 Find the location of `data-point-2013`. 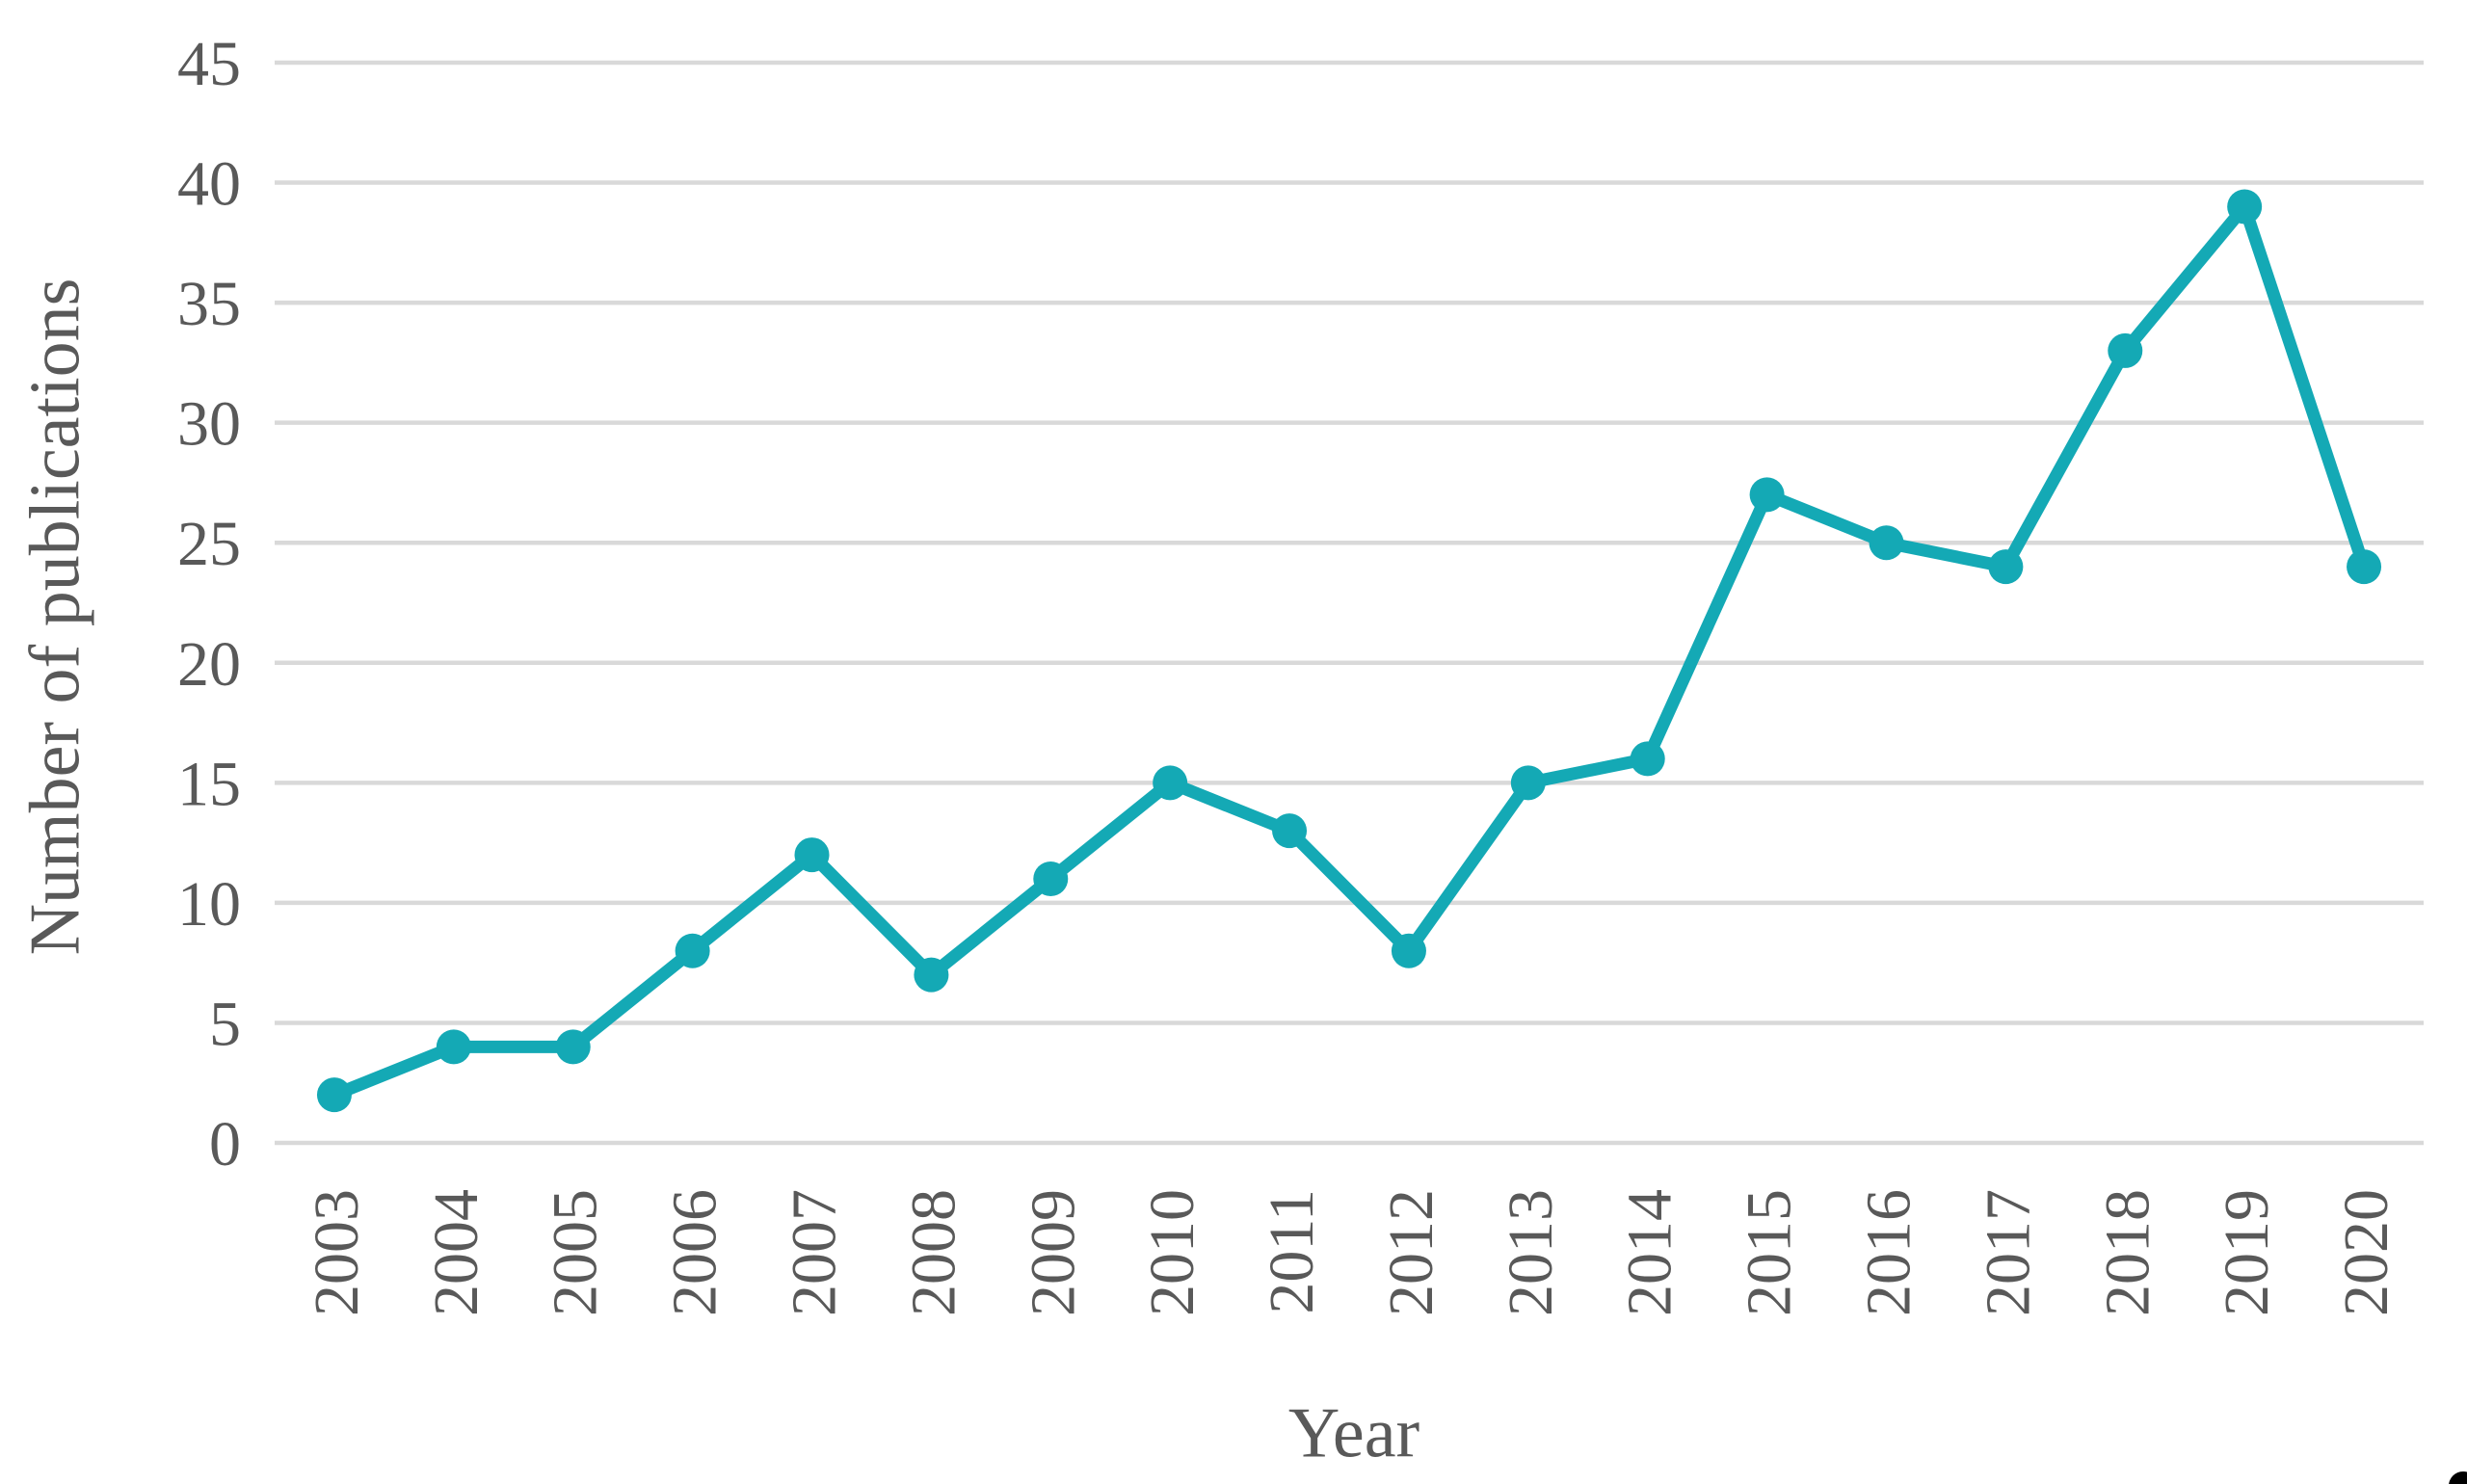

data-point-2013 is located at coordinates (1528, 783).